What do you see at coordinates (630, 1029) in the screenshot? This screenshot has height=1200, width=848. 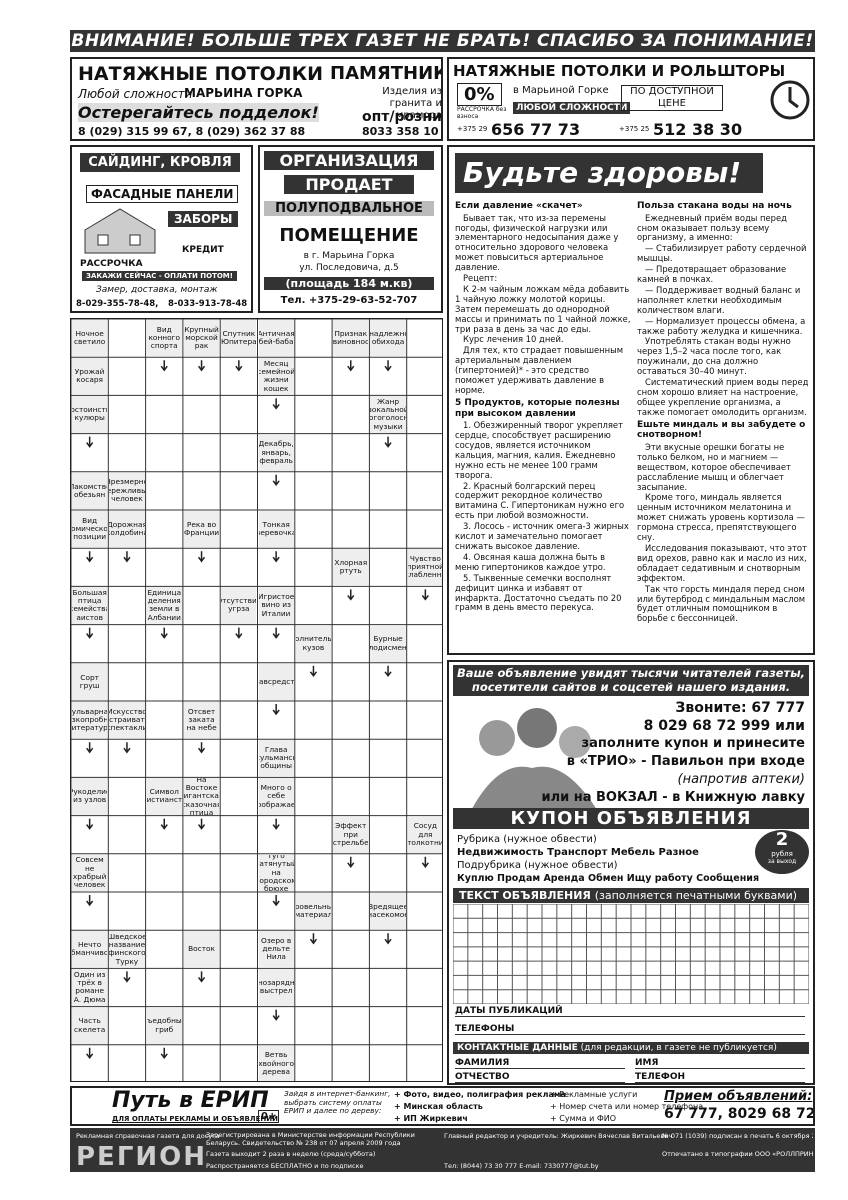 I see `phones-field: ТЕЛЕФОНЫ` at bounding box center [630, 1029].